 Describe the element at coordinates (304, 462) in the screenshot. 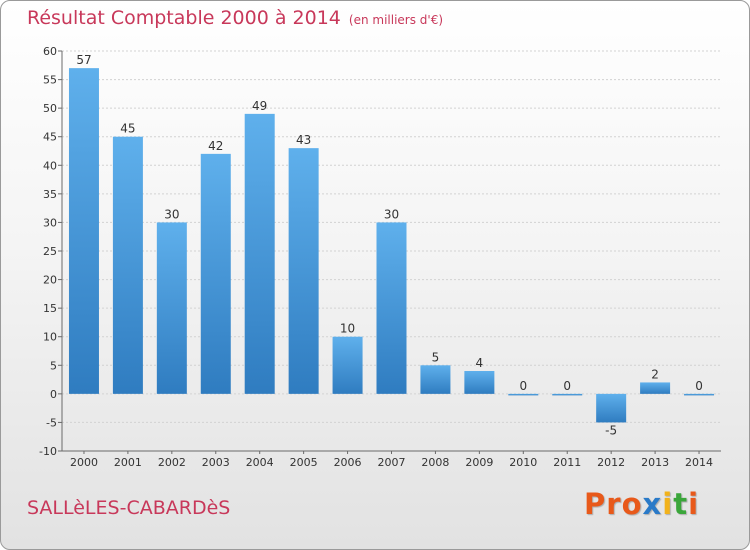

I see `x-tick-label: 2005` at that location.